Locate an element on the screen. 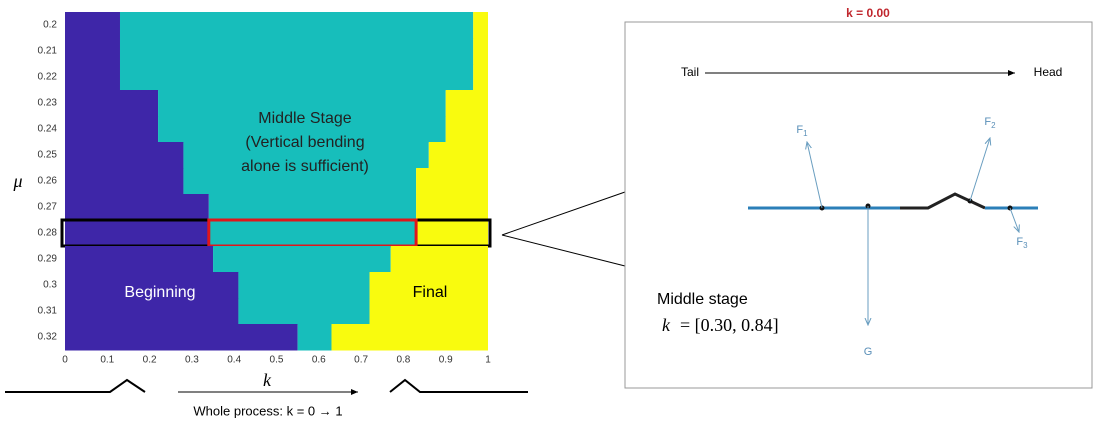 This screenshot has width=1102, height=431. x-tick-label: 1 is located at coordinates (488, 360).